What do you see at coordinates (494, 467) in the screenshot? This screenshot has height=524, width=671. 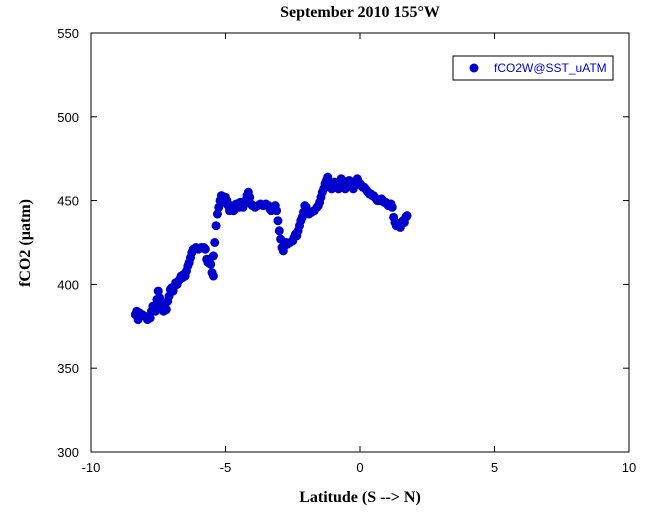 I see `x-tick-label: 5` at bounding box center [494, 467].